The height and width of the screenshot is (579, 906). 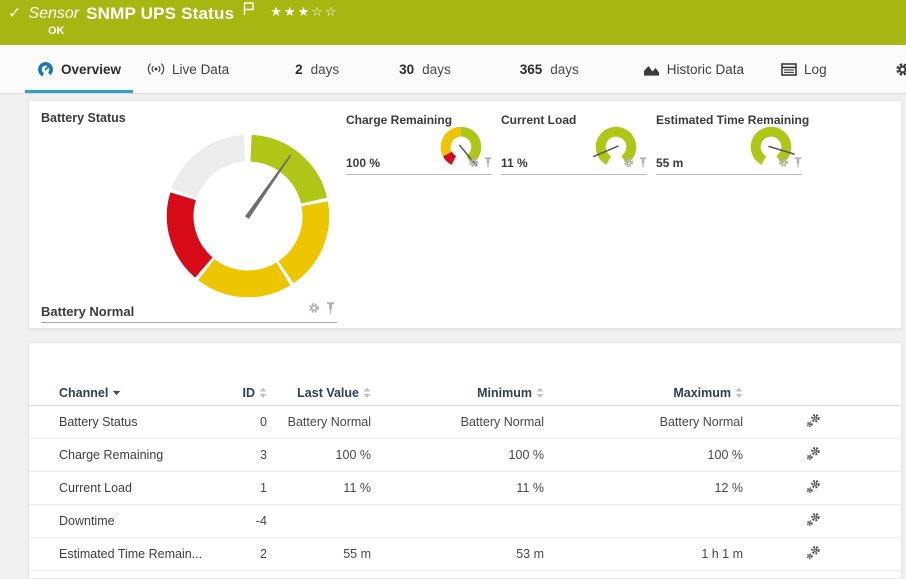 I want to click on column-header-maximum: Maximum, so click(x=643, y=393).